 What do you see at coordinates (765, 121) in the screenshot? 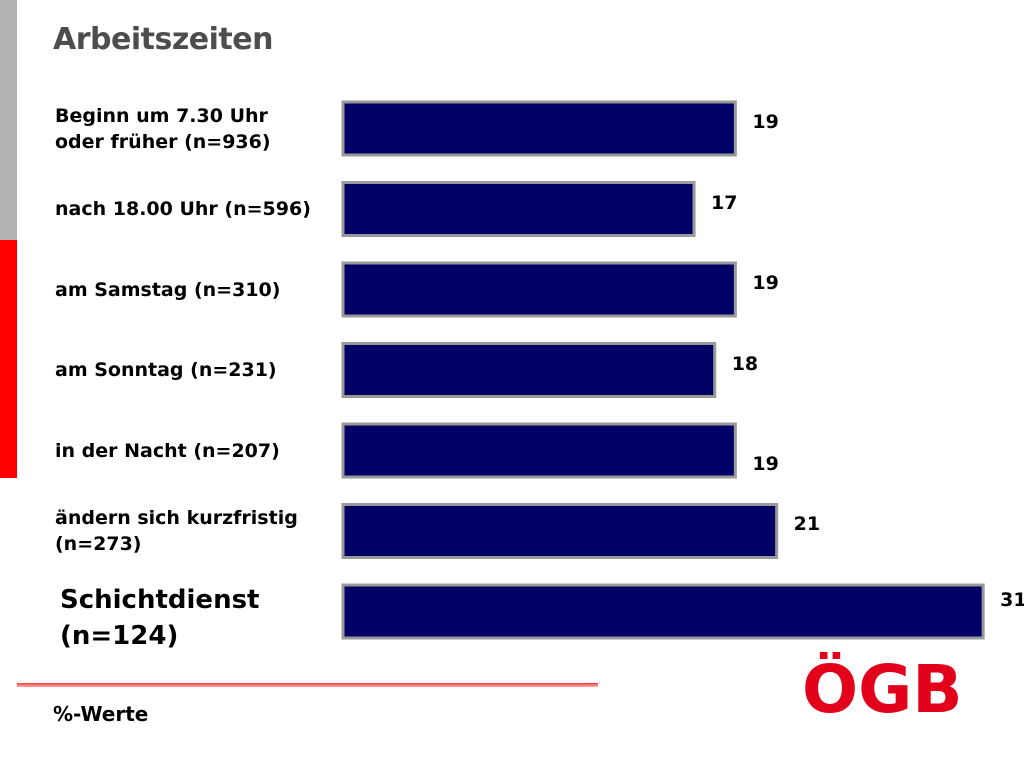
I see `value-label-0: 19` at bounding box center [765, 121].